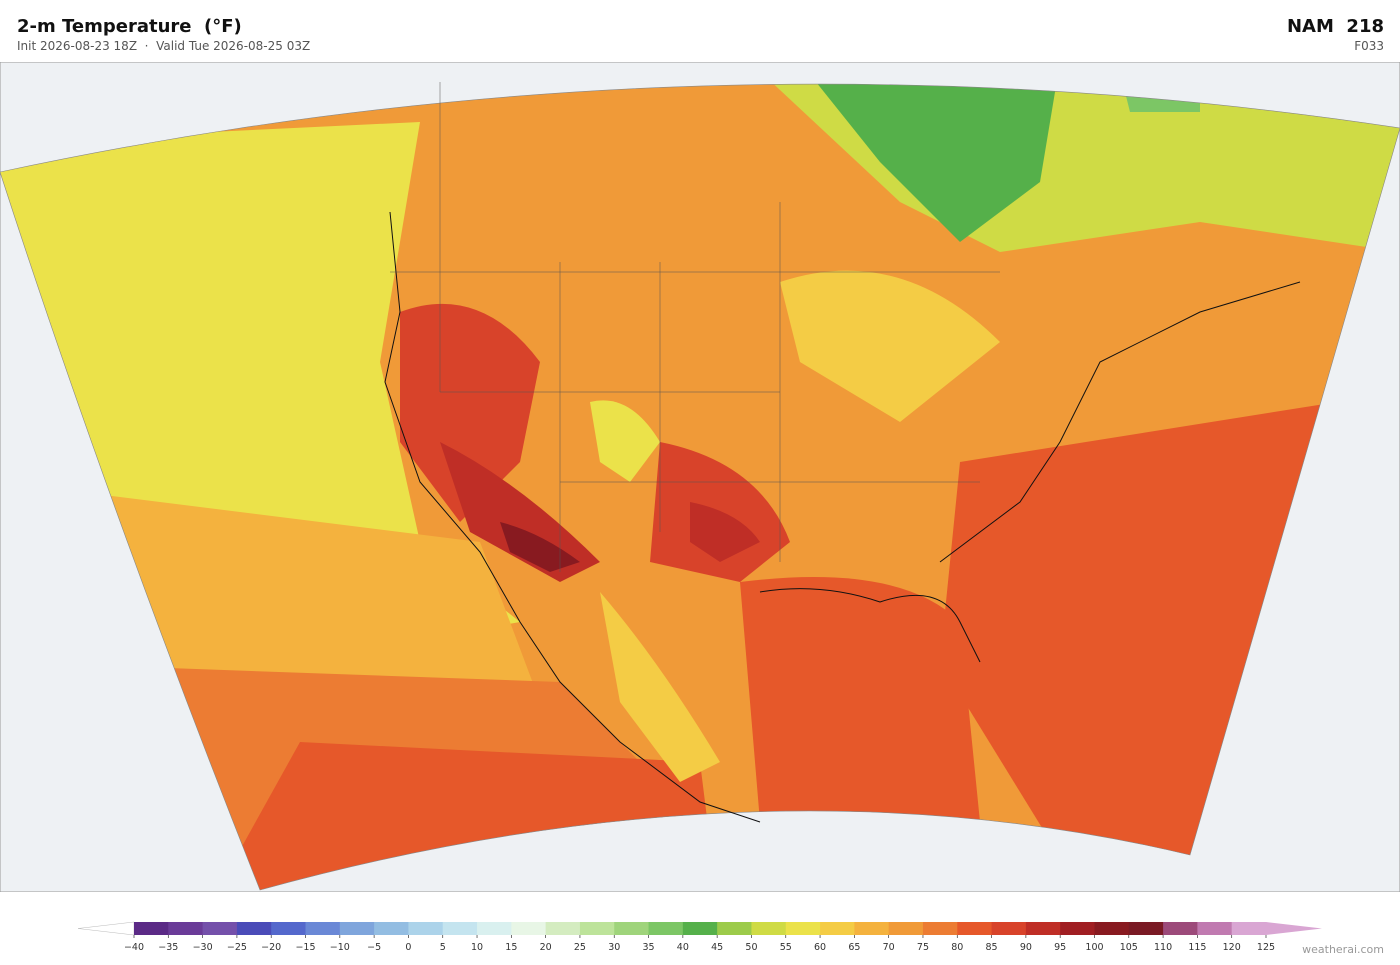  Describe the element at coordinates (340, 947) in the screenshot. I see `tick-label: −10` at that location.